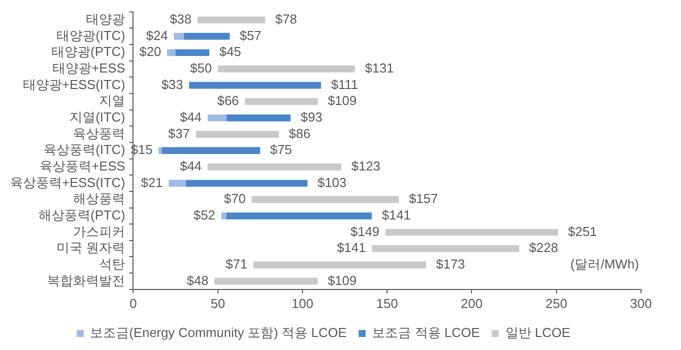  What do you see at coordinates (228, 100) in the screenshot?
I see `annotation: $66` at bounding box center [228, 100].